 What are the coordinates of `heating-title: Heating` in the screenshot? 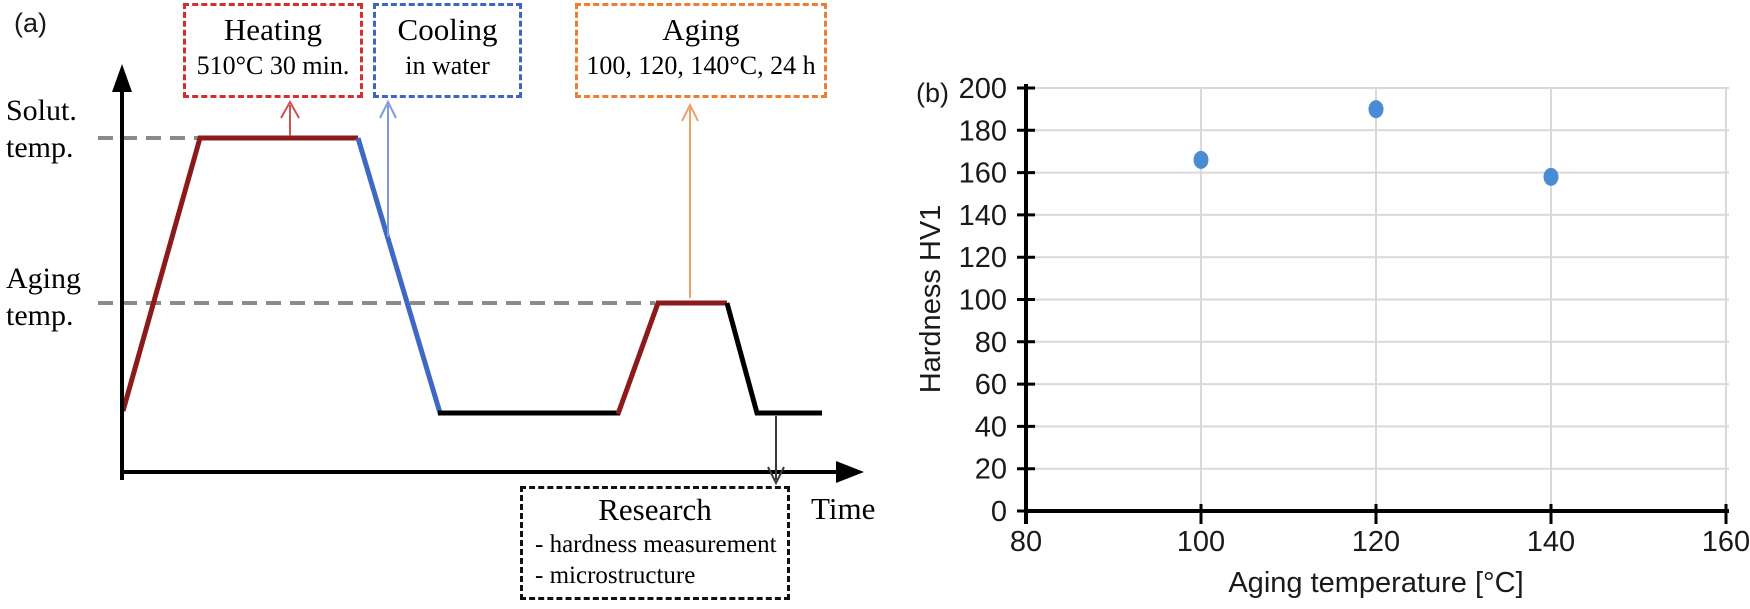 It's located at (273, 29).